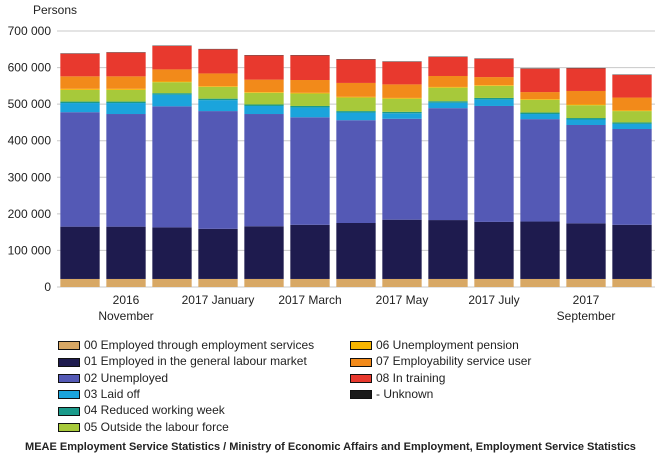 The width and height of the screenshot is (661, 457). Describe the element at coordinates (402, 300) in the screenshot. I see `x-tick-label: 2017 May` at that location.